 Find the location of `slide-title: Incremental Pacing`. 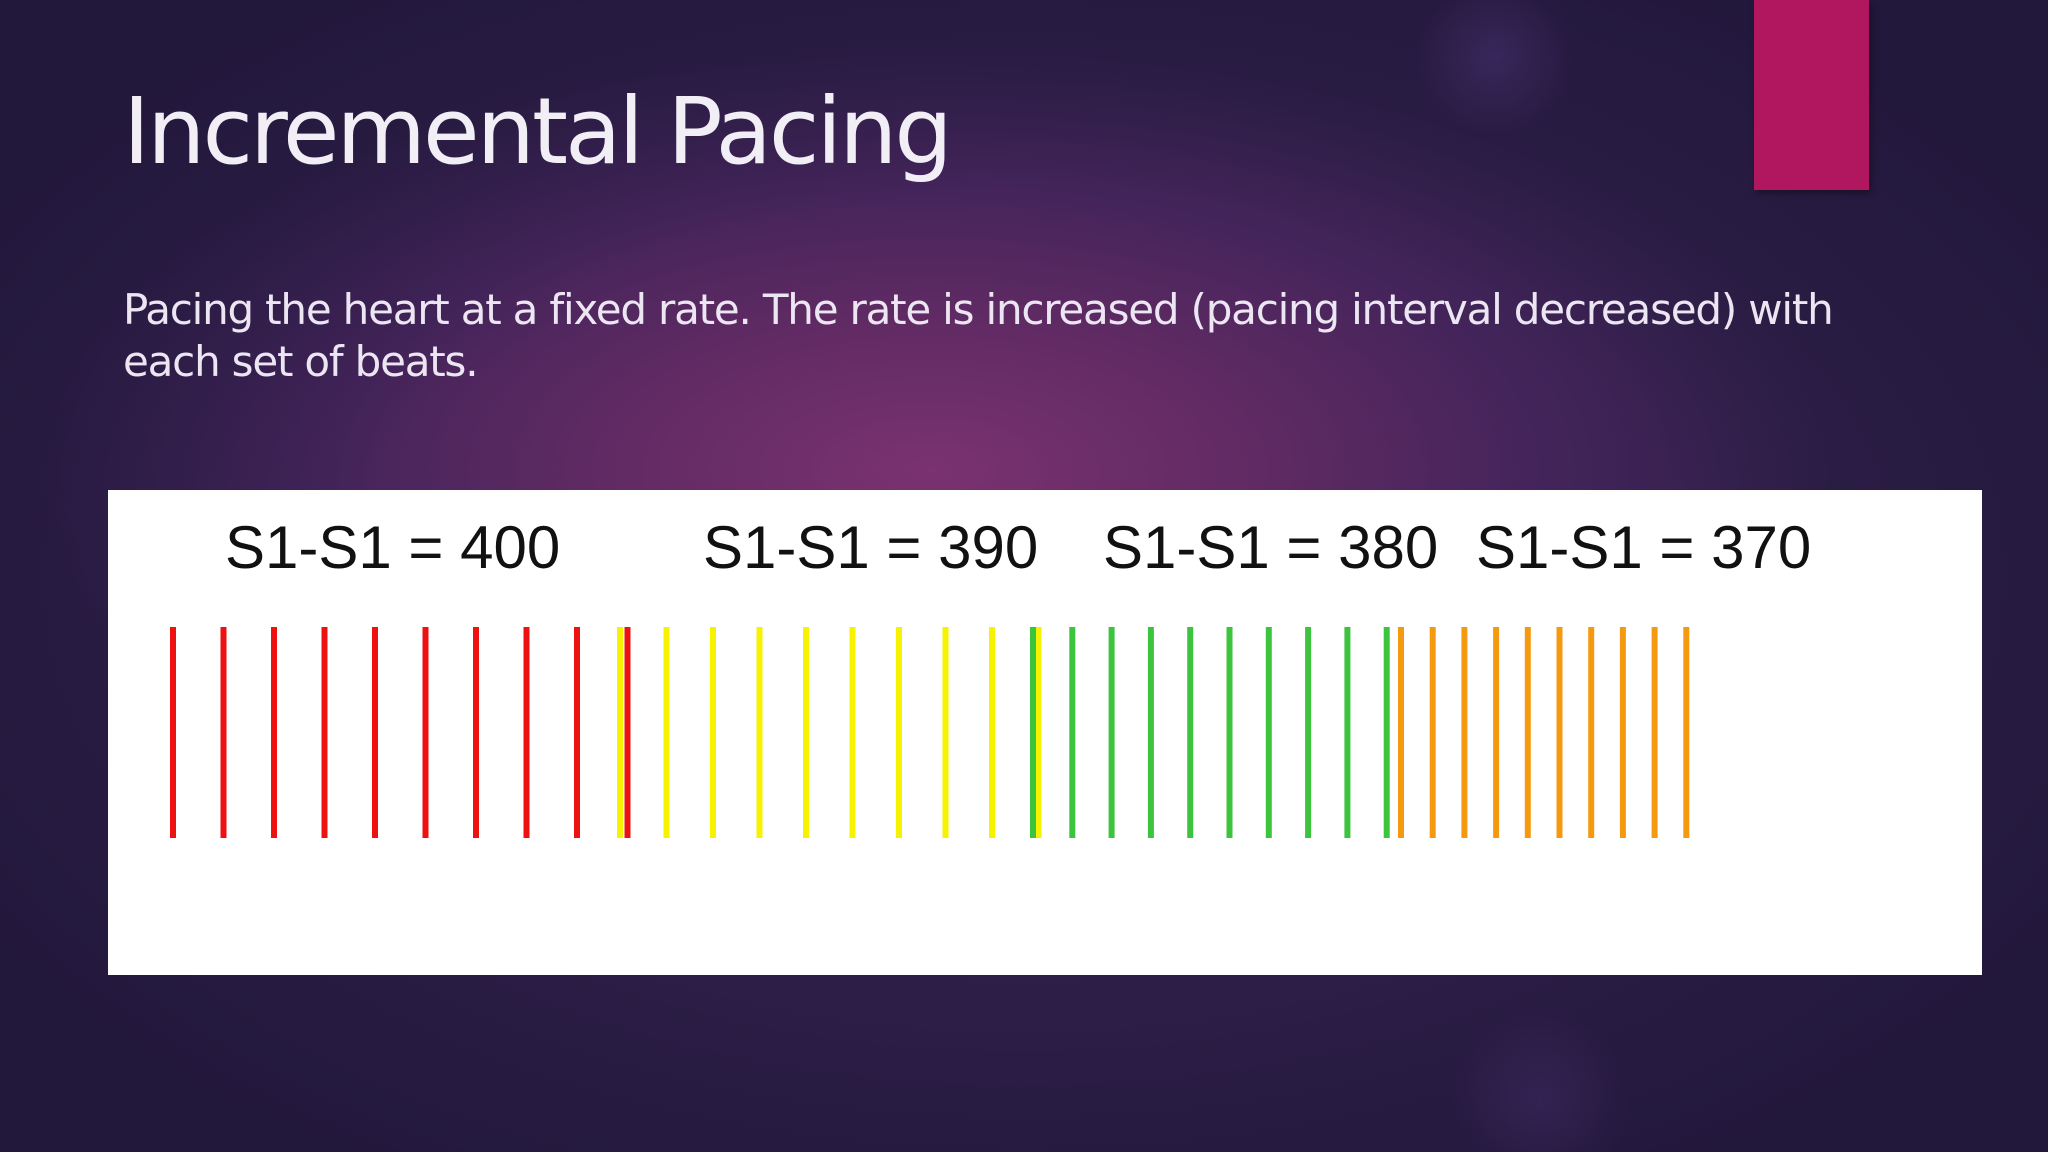

slide-title: Incremental Pacing is located at coordinates (538, 131).